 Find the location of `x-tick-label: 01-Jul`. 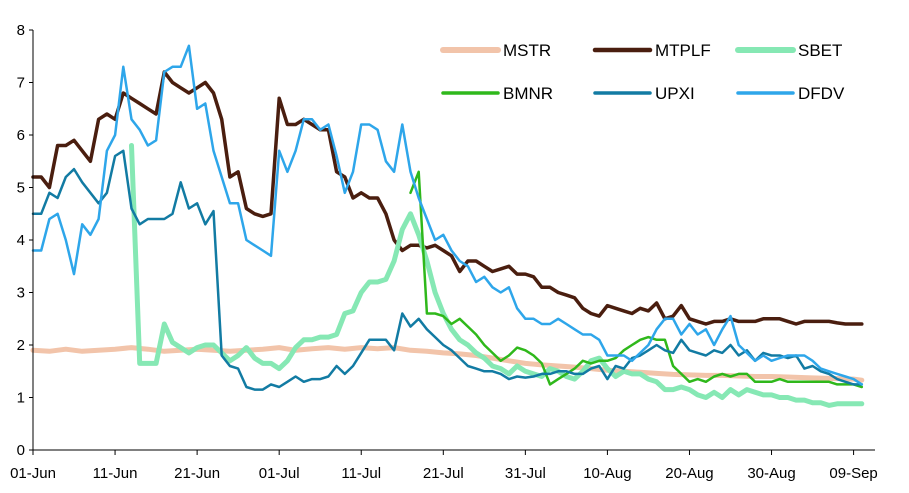

x-tick-label: 01-Jul is located at coordinates (279, 473).